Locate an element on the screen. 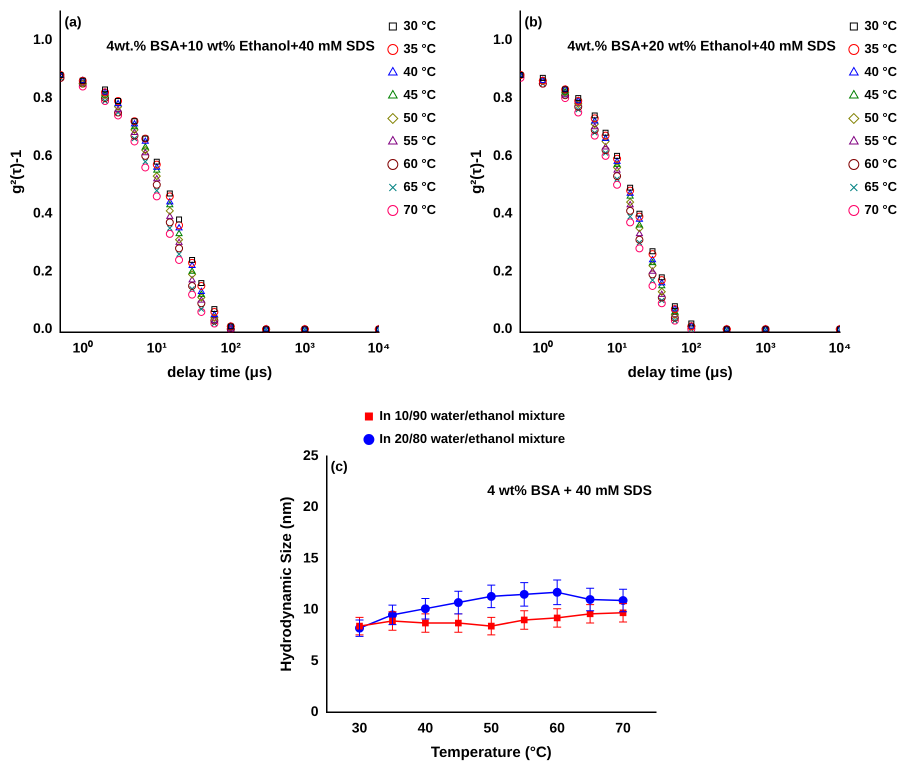 This screenshot has height=770, width=921. x-tick-label: 60 is located at coordinates (557, 727).